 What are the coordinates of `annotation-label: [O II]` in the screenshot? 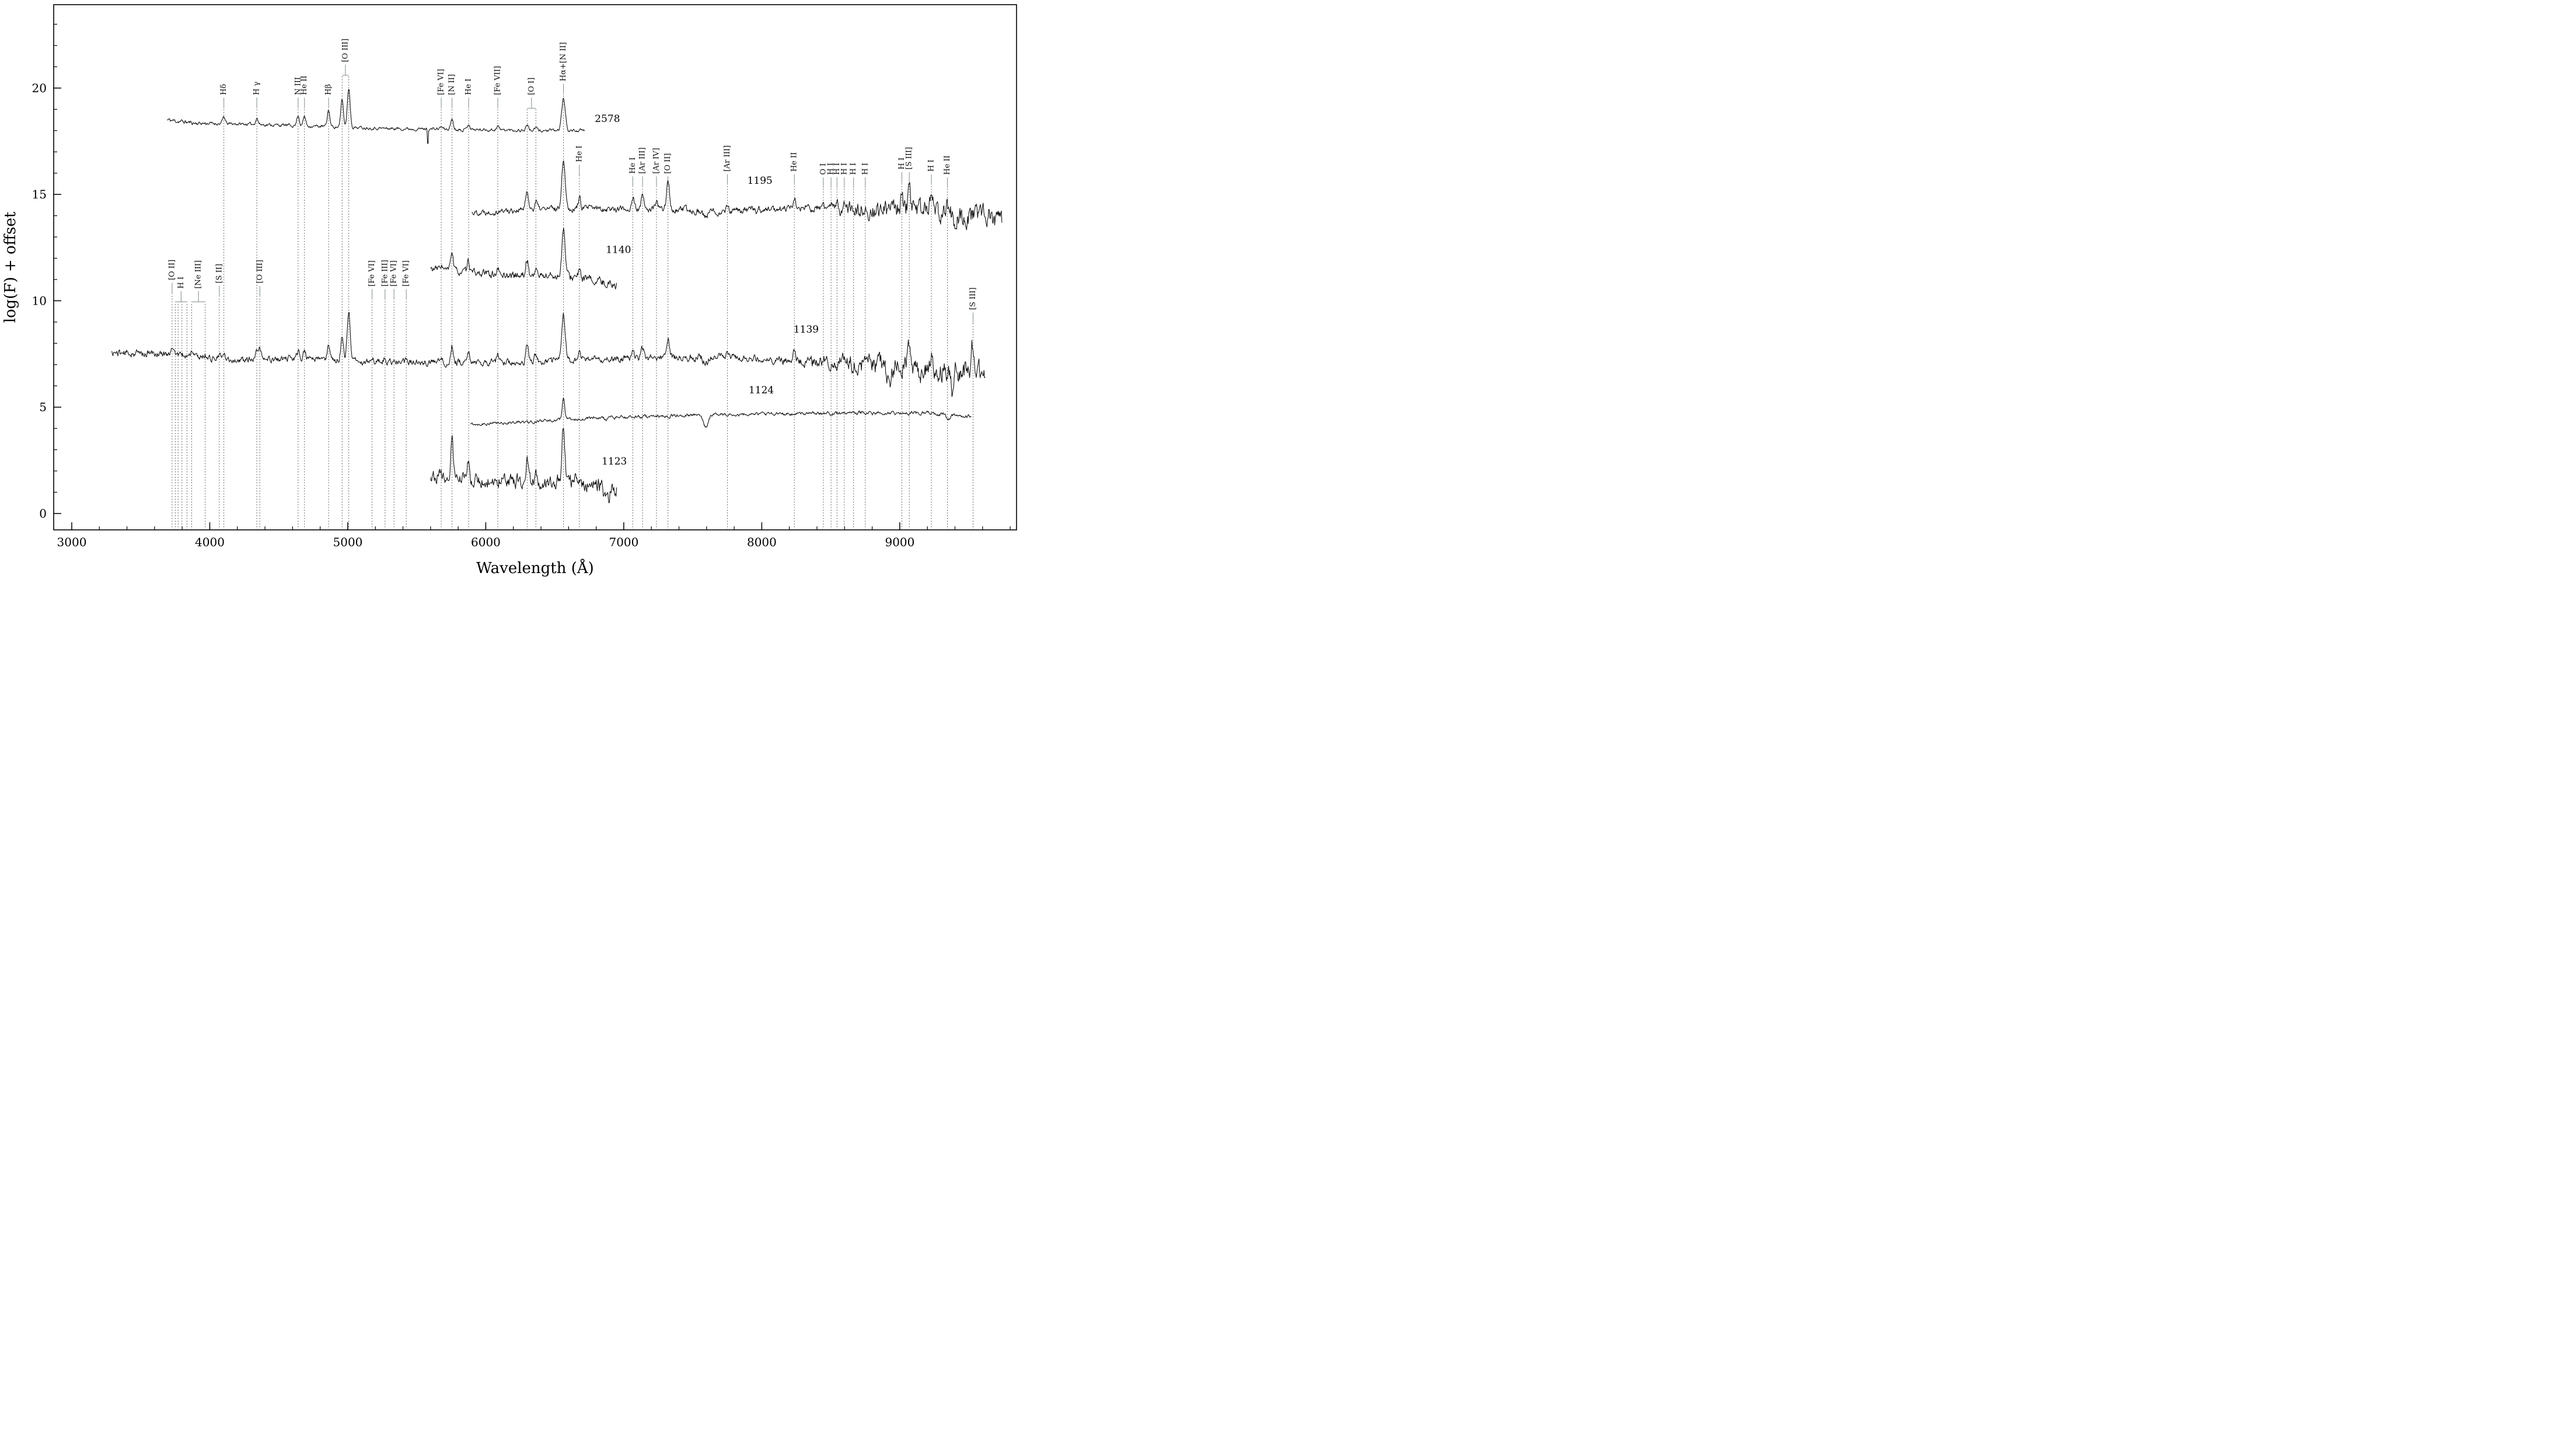 It's located at (171, 270).